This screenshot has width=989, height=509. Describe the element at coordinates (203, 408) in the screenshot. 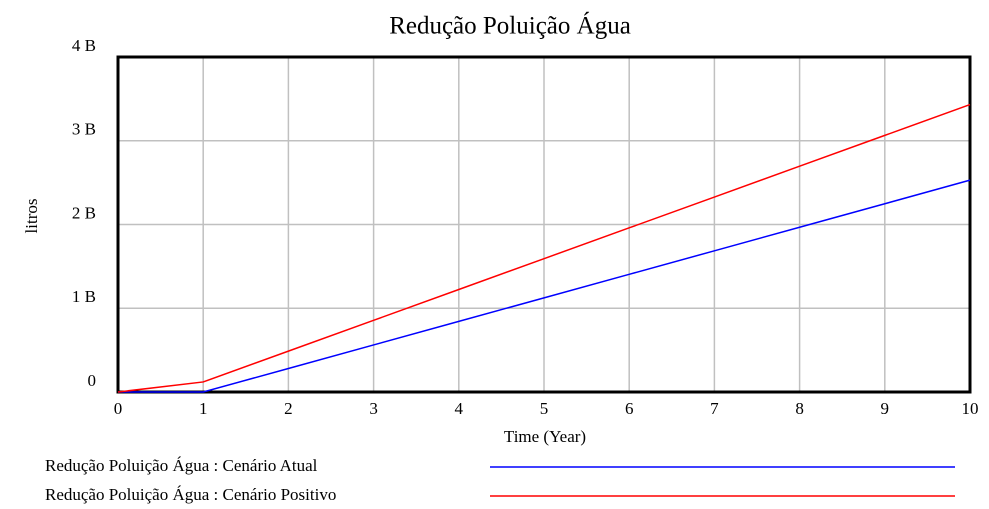

I see `x-tick-label: 1` at that location.